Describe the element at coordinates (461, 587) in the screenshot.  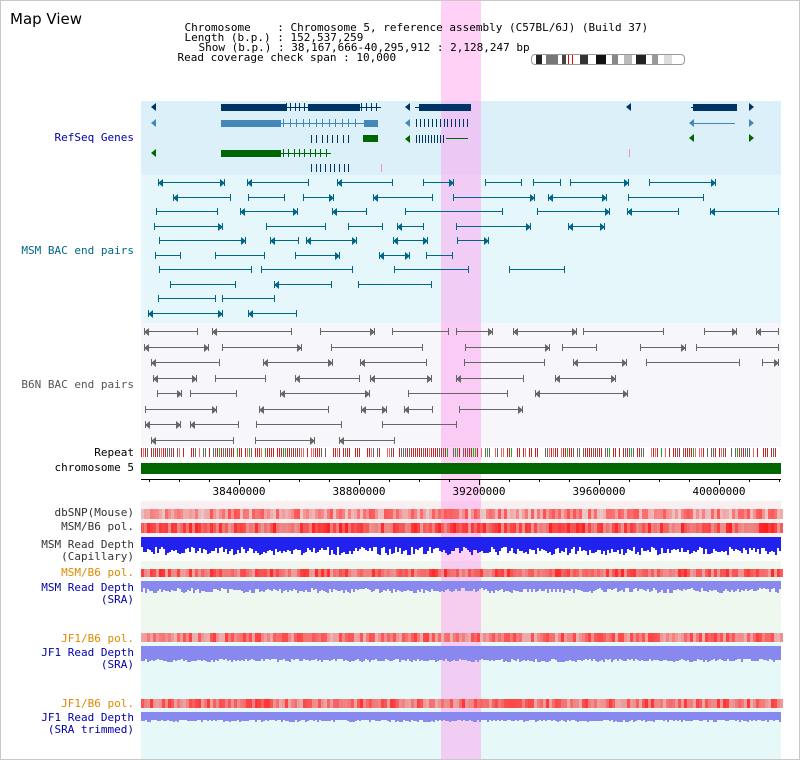
I see `msm-depth-sra-track` at that location.